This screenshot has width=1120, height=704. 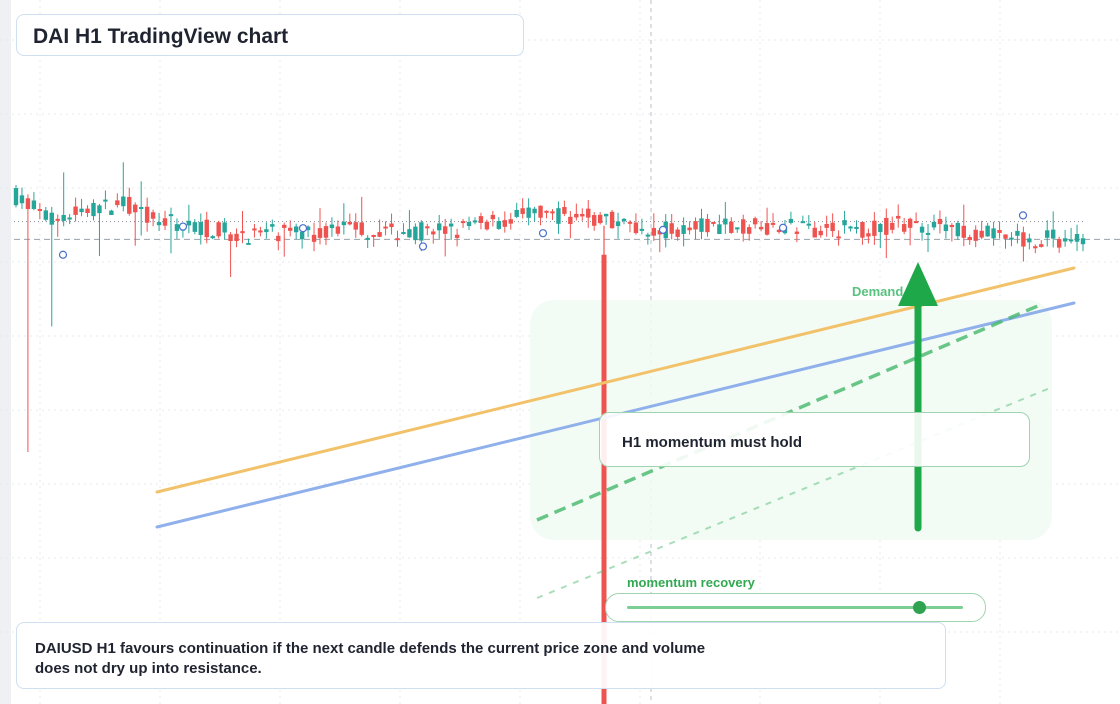 What do you see at coordinates (793, 493) in the screenshot?
I see `green-guide-faint` at bounding box center [793, 493].